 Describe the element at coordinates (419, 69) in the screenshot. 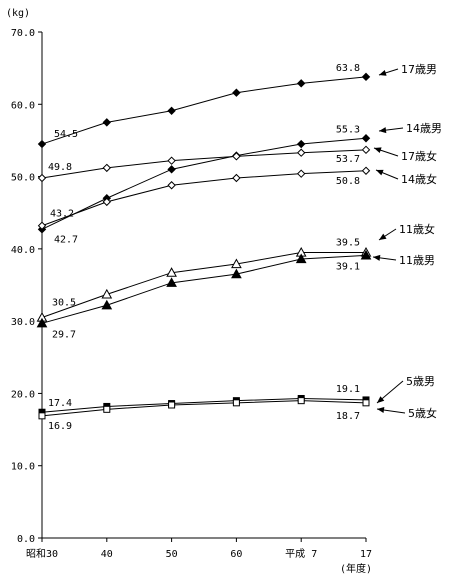

I see `series-name-label: 17歳男` at that location.